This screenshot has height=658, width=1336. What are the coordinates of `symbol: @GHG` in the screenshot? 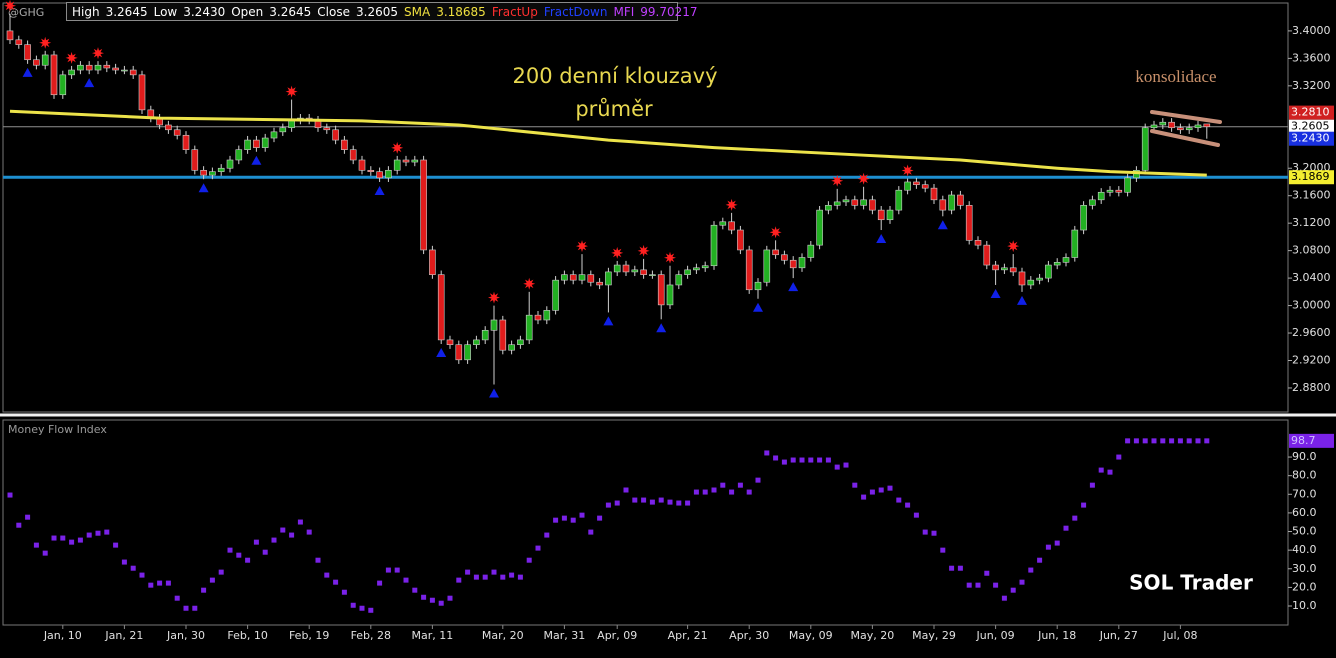 It's located at (26, 12).